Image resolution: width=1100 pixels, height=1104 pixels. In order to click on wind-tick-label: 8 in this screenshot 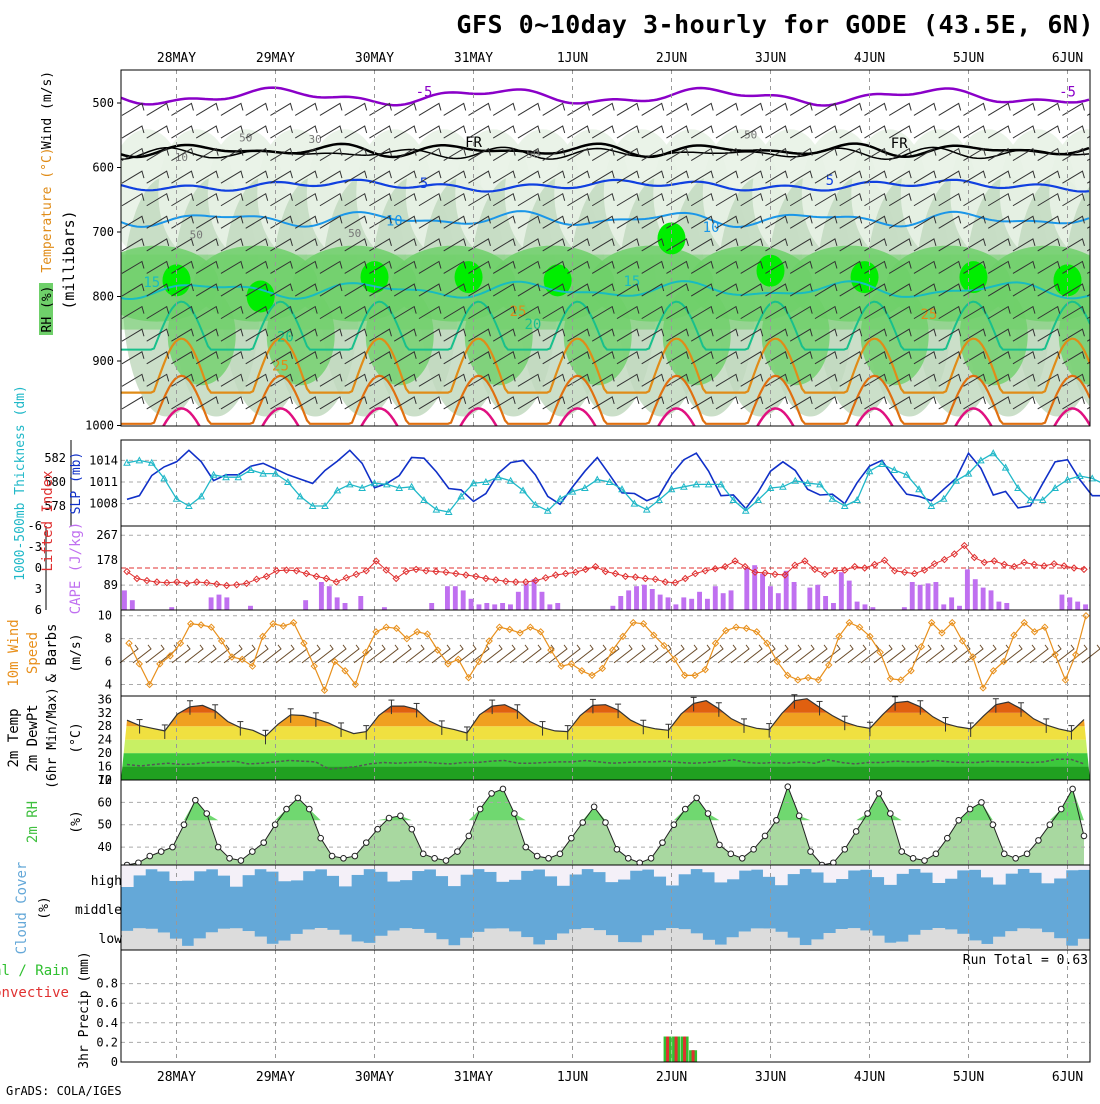, I will do `click(108, 639)`.